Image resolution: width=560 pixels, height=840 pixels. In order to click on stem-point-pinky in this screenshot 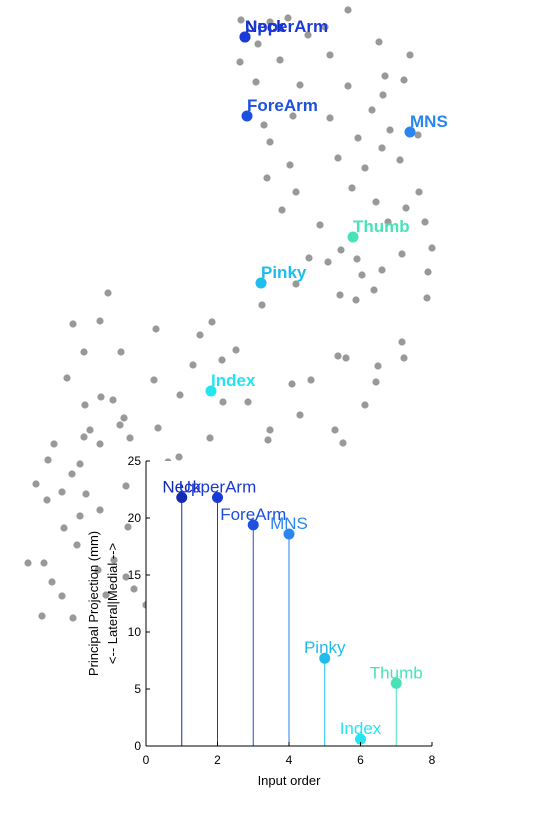, I will do `click(325, 658)`.